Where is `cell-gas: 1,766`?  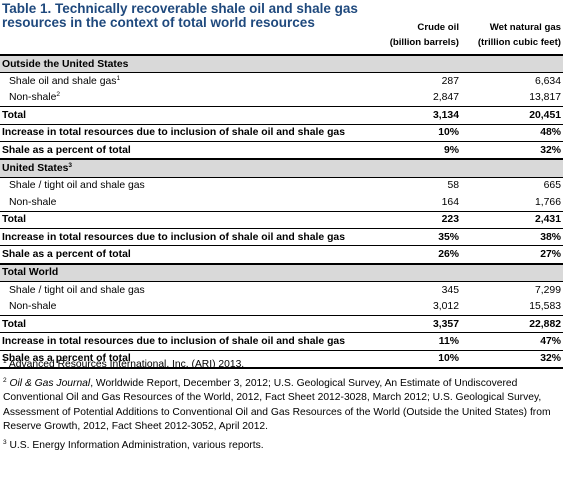
cell-gas: 1,766 is located at coordinates (547, 202).